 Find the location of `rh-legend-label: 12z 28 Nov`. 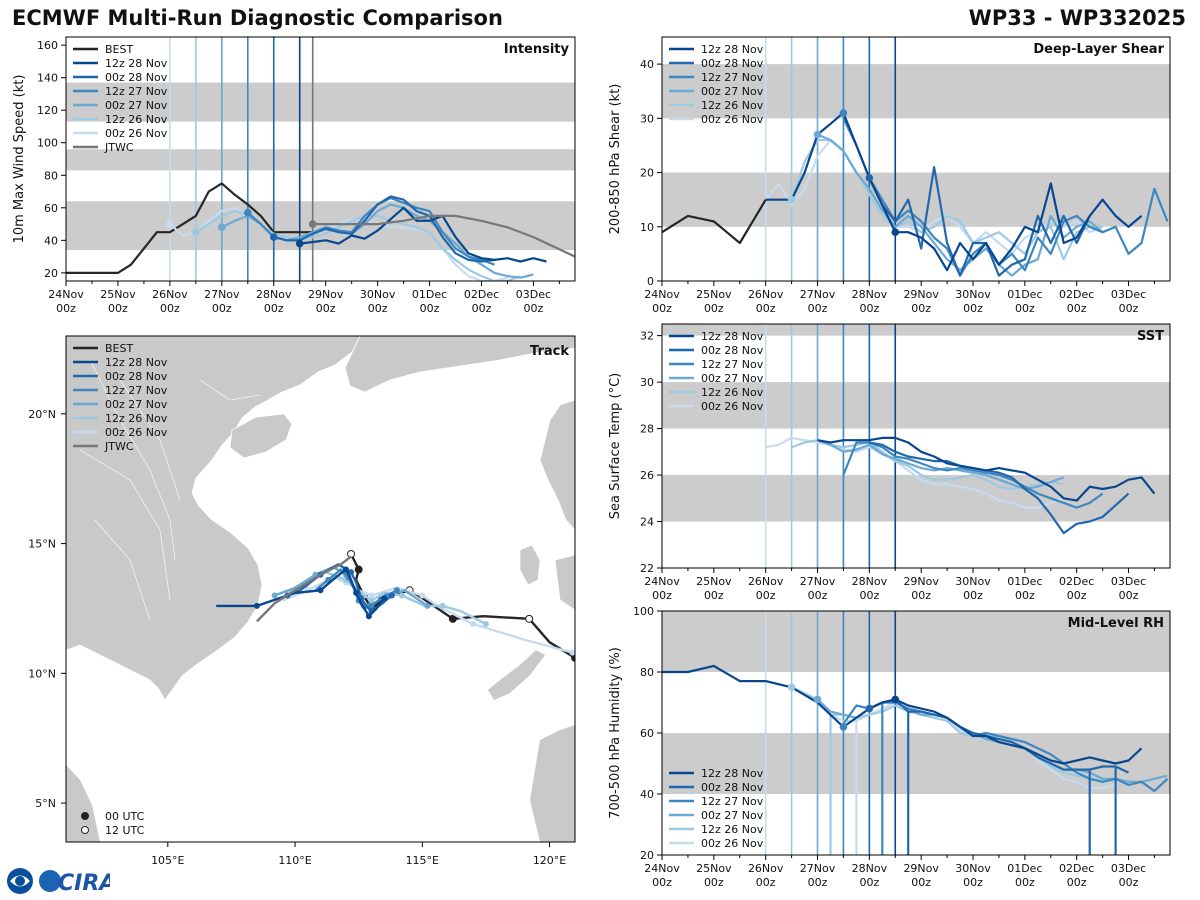

rh-legend-label: 12z 28 Nov is located at coordinates (732, 773).